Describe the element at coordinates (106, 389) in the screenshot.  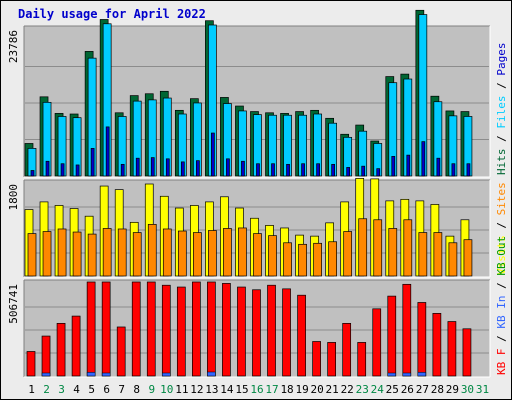
I see `day-label: 6` at that location.